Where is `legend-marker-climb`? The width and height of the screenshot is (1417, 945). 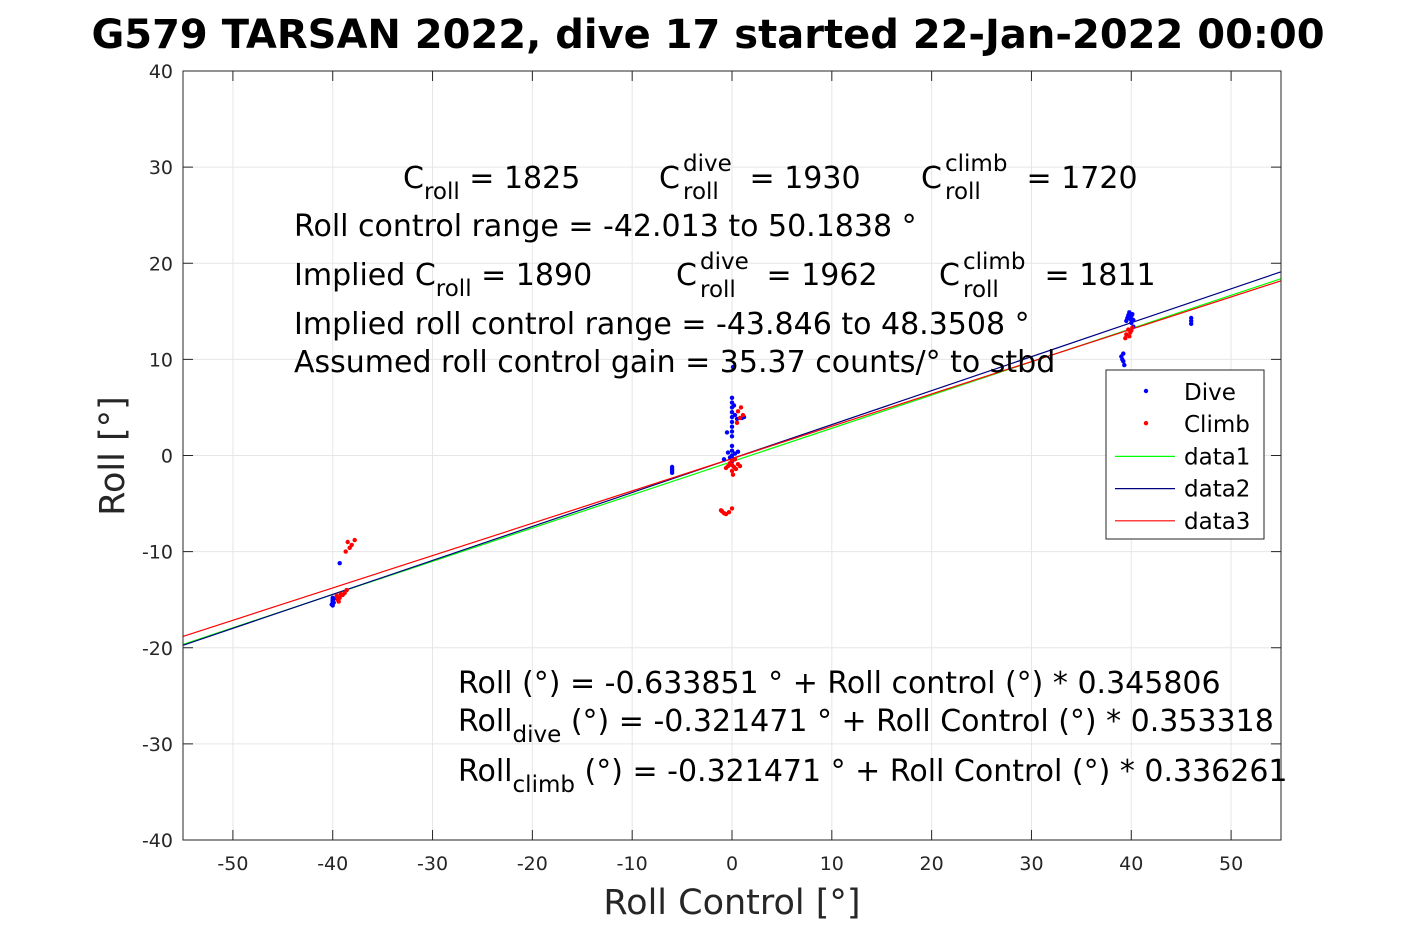 legend-marker-climb is located at coordinates (1146, 423).